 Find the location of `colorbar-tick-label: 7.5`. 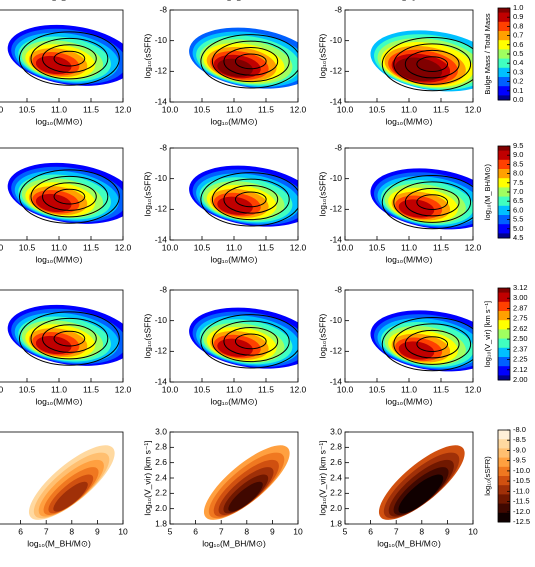

colorbar-tick-label: 7.5 is located at coordinates (518, 182).